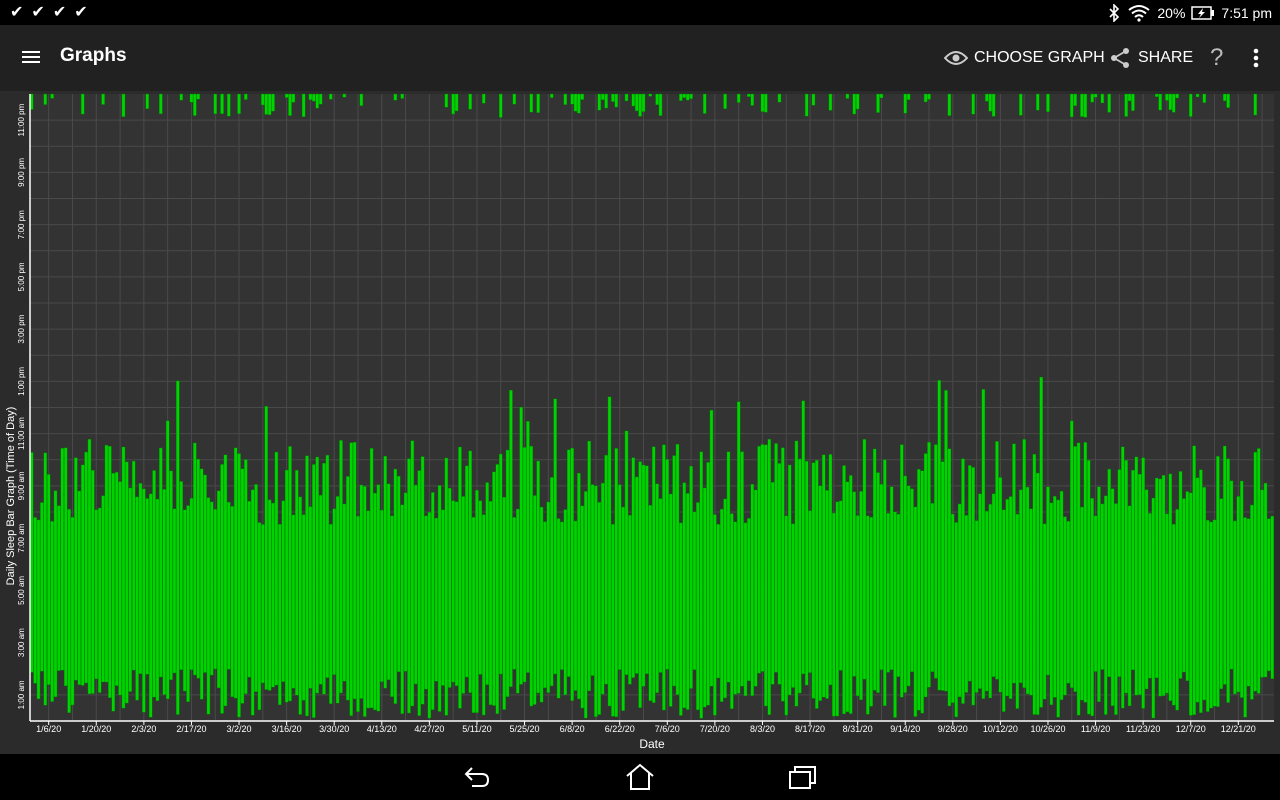  What do you see at coordinates (640, 777) in the screenshot?
I see `home-icon` at bounding box center [640, 777].